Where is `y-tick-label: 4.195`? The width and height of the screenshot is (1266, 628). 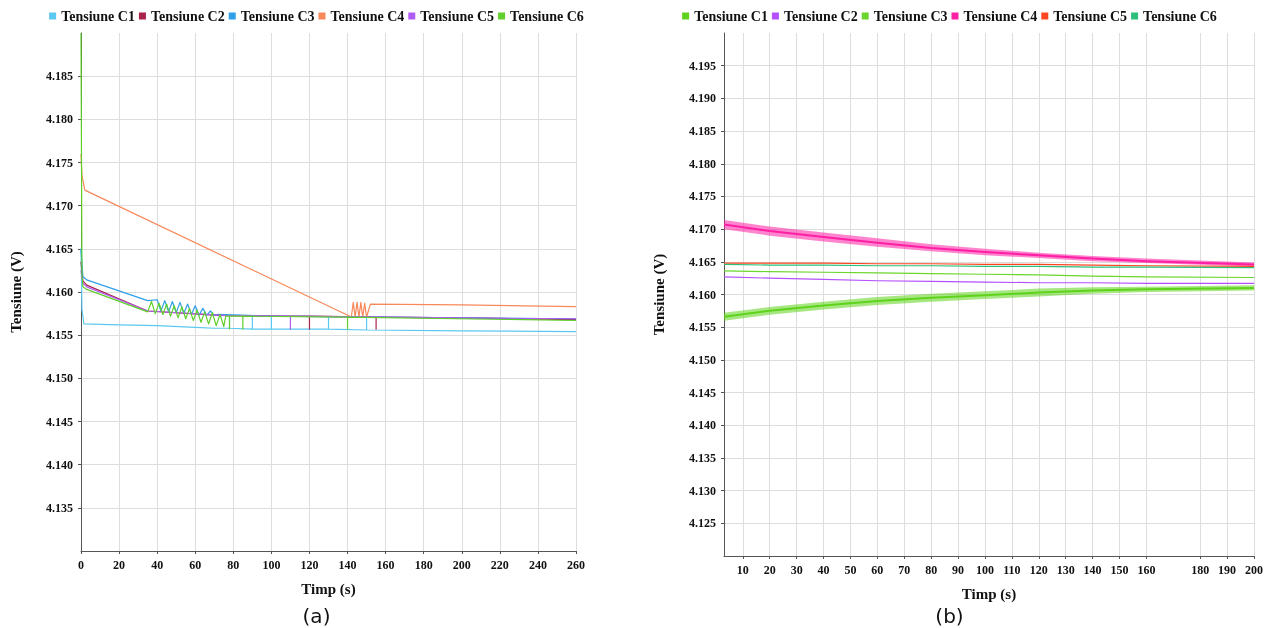
y-tick-label: 4.195 is located at coordinates (702, 65).